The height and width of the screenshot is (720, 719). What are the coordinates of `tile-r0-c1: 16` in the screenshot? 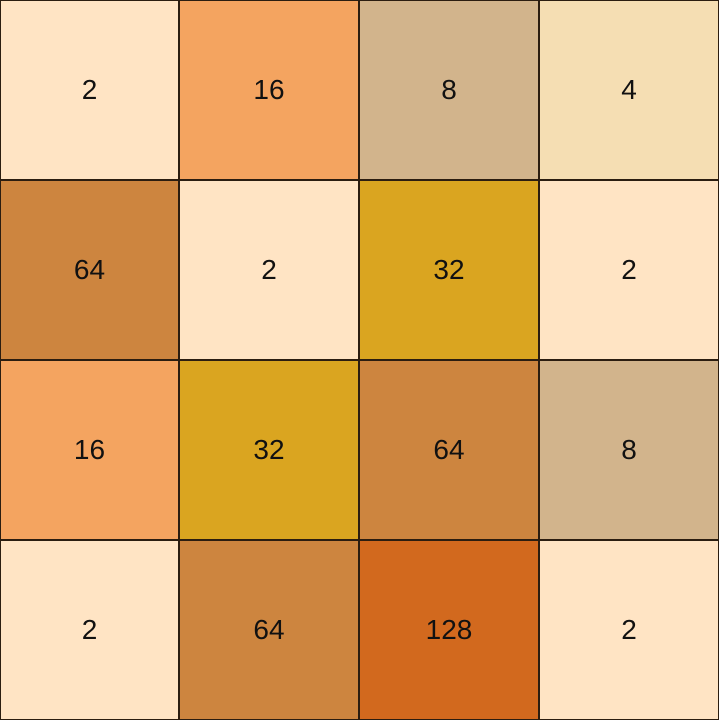 It's located at (269, 90).